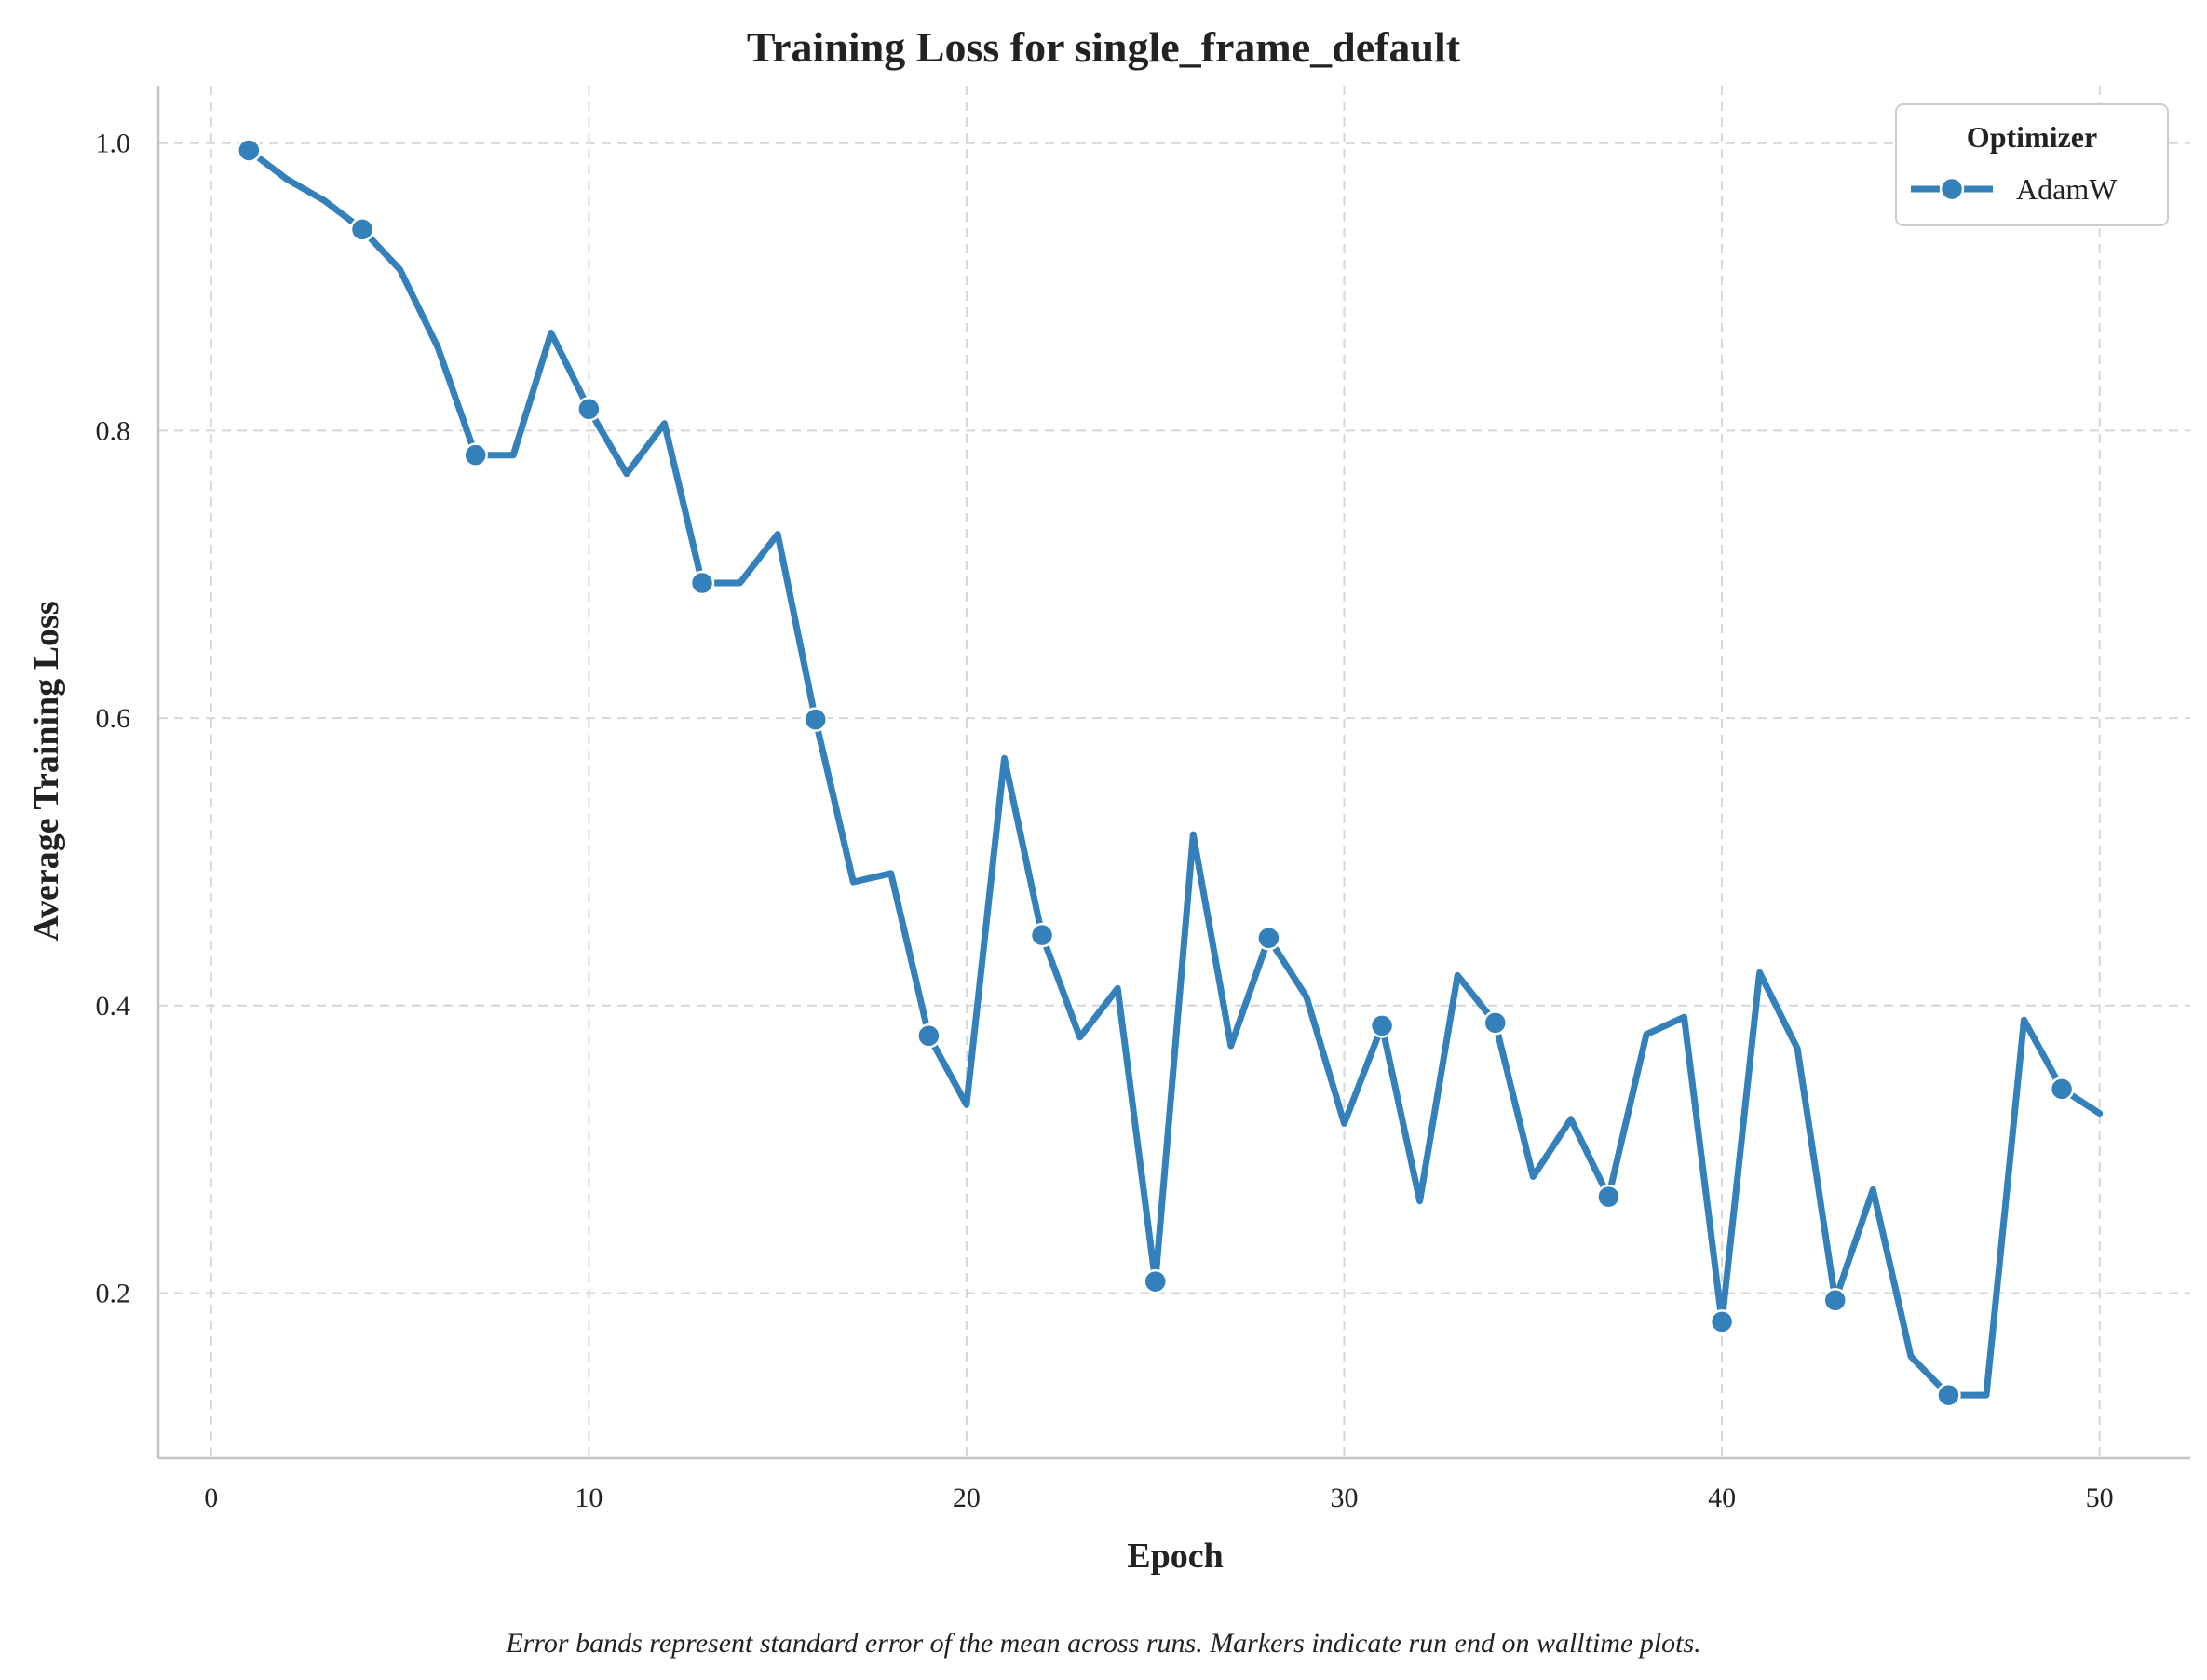 This screenshot has width=2207, height=1680. What do you see at coordinates (589, 1498) in the screenshot?
I see `x-tick-label: 10` at bounding box center [589, 1498].